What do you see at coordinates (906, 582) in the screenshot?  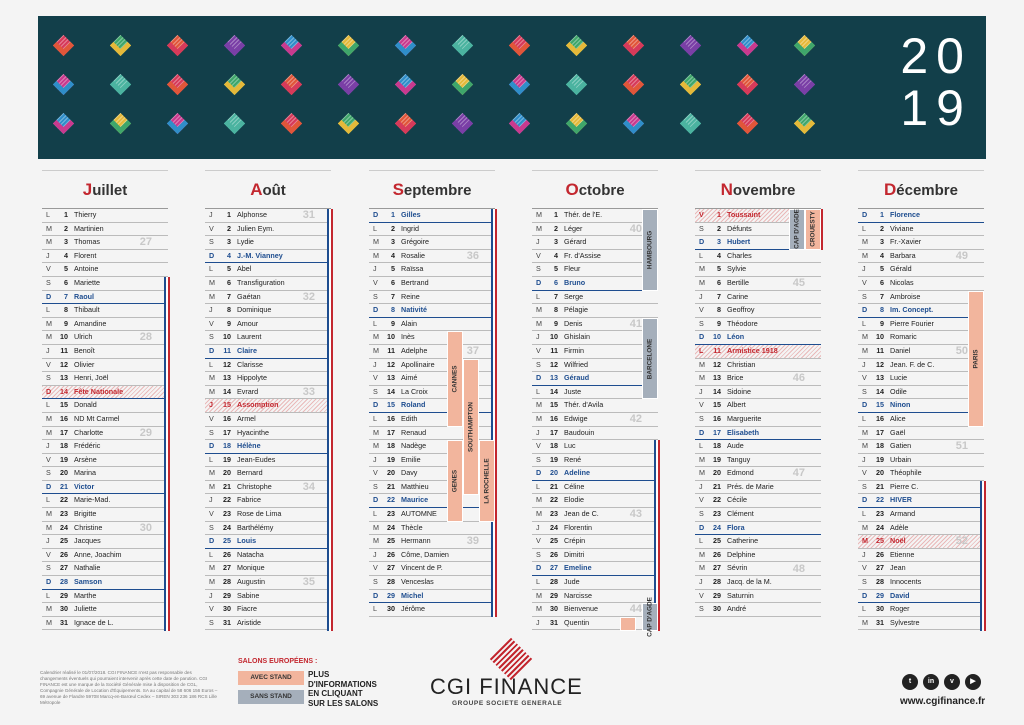 I see `saint-name: Innocents` at bounding box center [906, 582].